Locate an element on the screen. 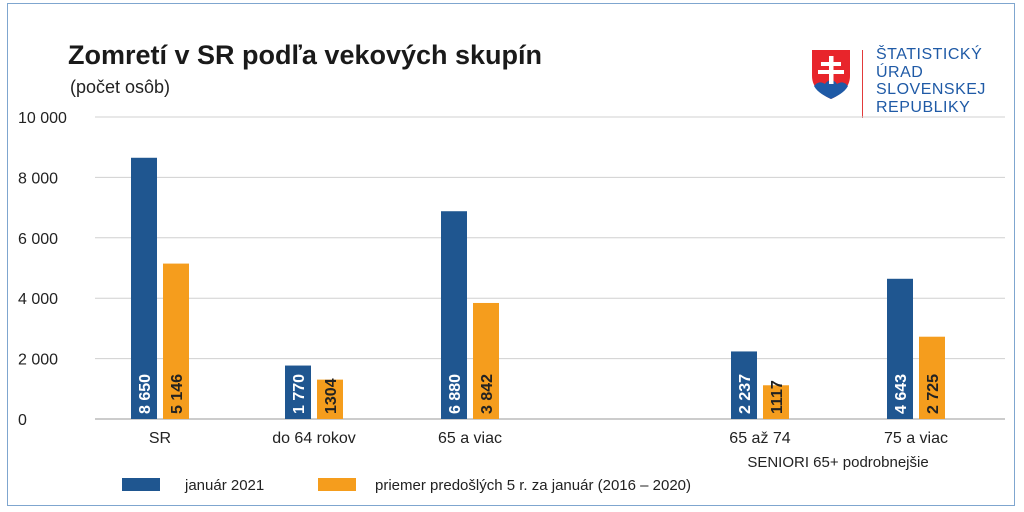 This screenshot has width=1024, height=512. logo-line: ŠTATISTICKÝ is located at coordinates (929, 54).